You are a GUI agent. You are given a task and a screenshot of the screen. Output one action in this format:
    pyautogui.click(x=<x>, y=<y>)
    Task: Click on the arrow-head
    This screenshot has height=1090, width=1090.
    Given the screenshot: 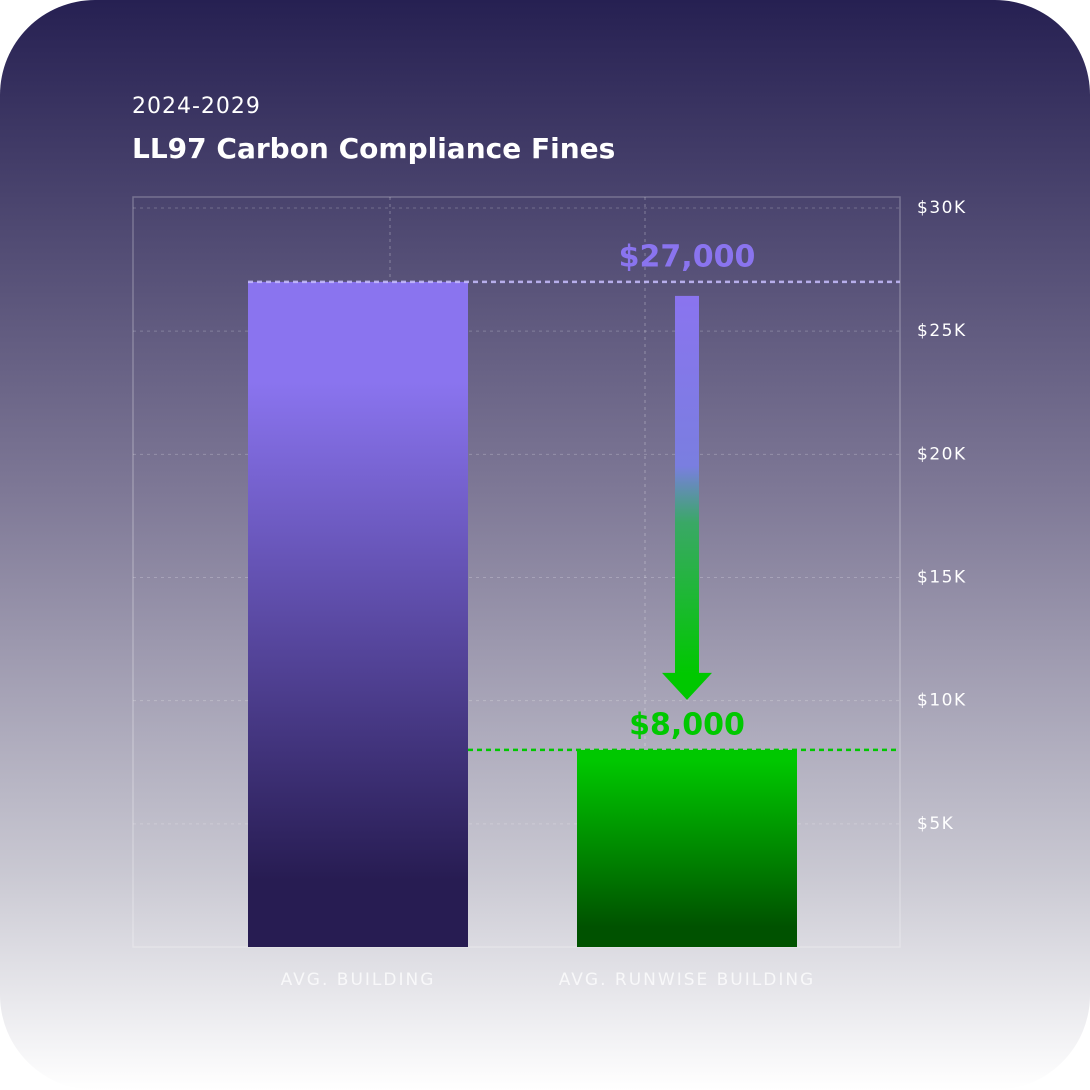 What is the action you would take?
    pyautogui.click(x=687, y=686)
    